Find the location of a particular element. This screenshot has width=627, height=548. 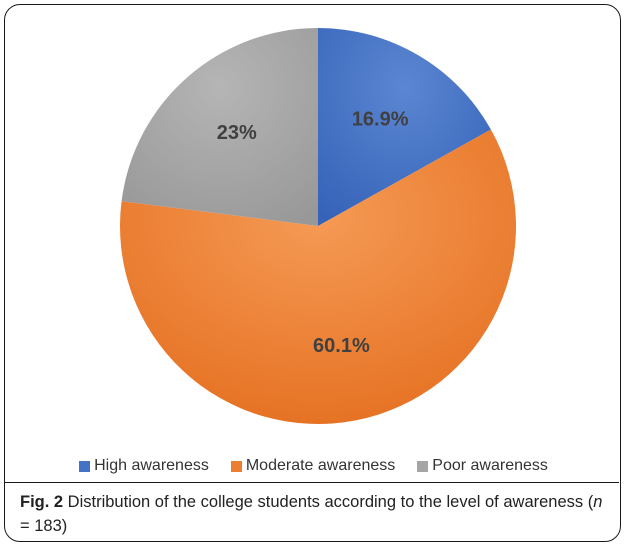

legend-swatch-high is located at coordinates (85, 466).